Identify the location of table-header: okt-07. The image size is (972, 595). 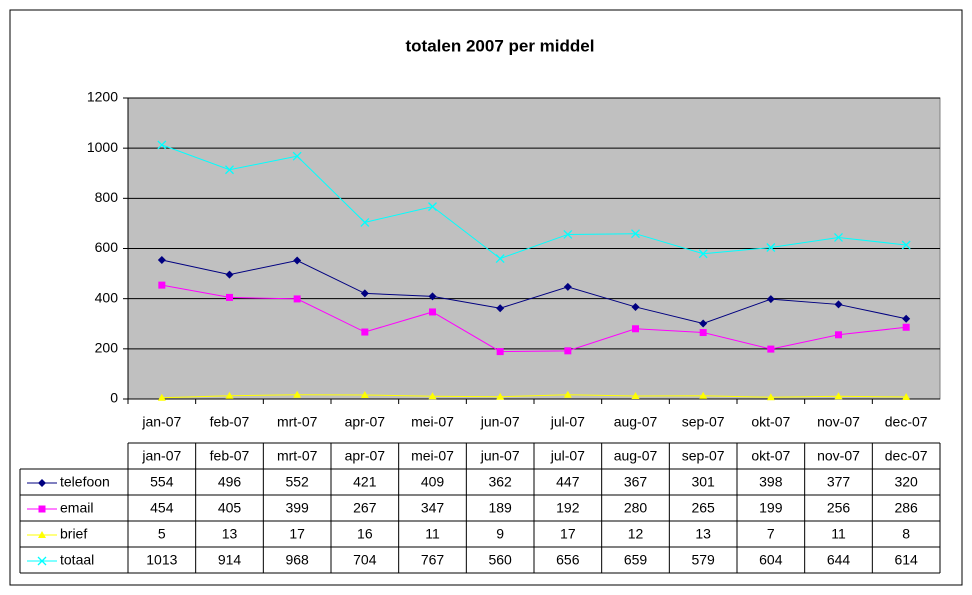
(770, 456).